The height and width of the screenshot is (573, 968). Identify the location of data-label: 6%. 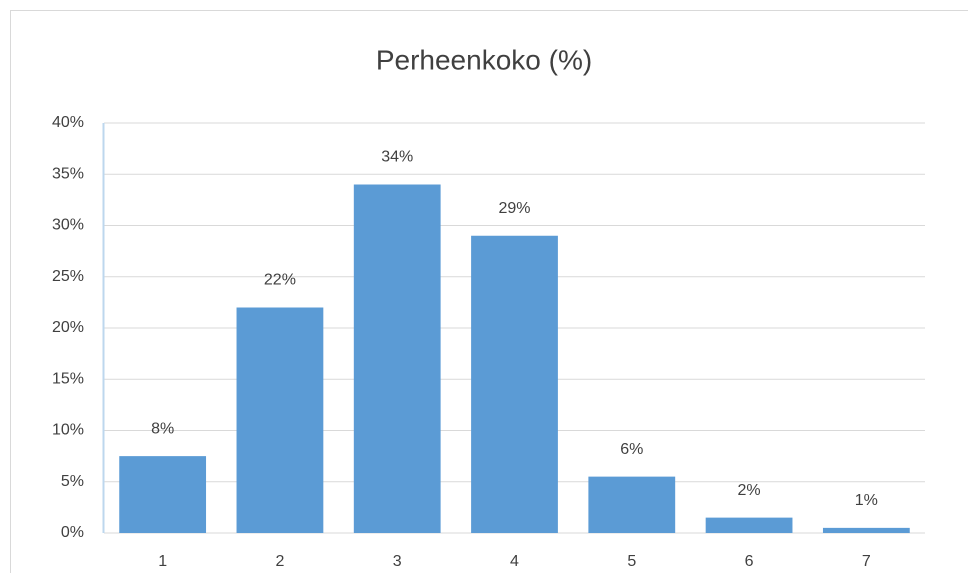
(631, 449).